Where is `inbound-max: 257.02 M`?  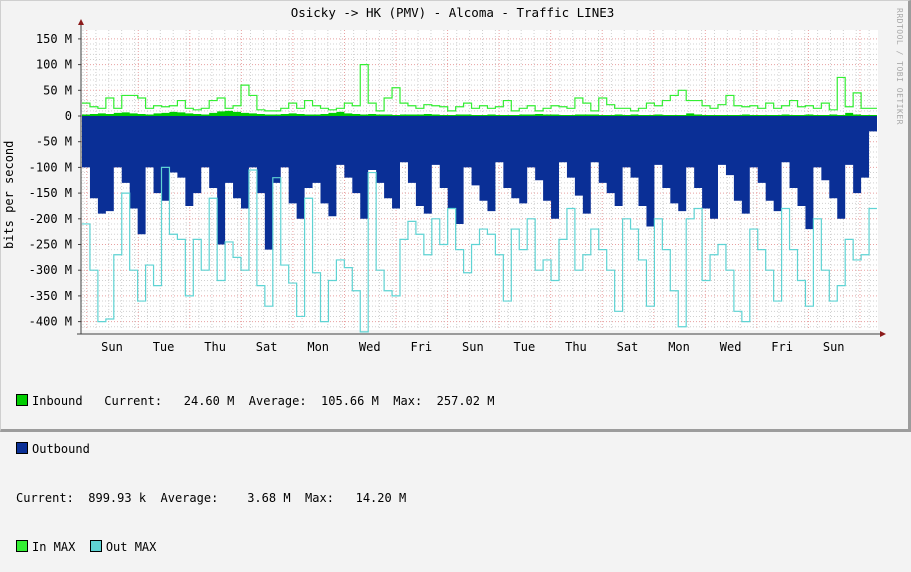 inbound-max: 257.02 M is located at coordinates (465, 400).